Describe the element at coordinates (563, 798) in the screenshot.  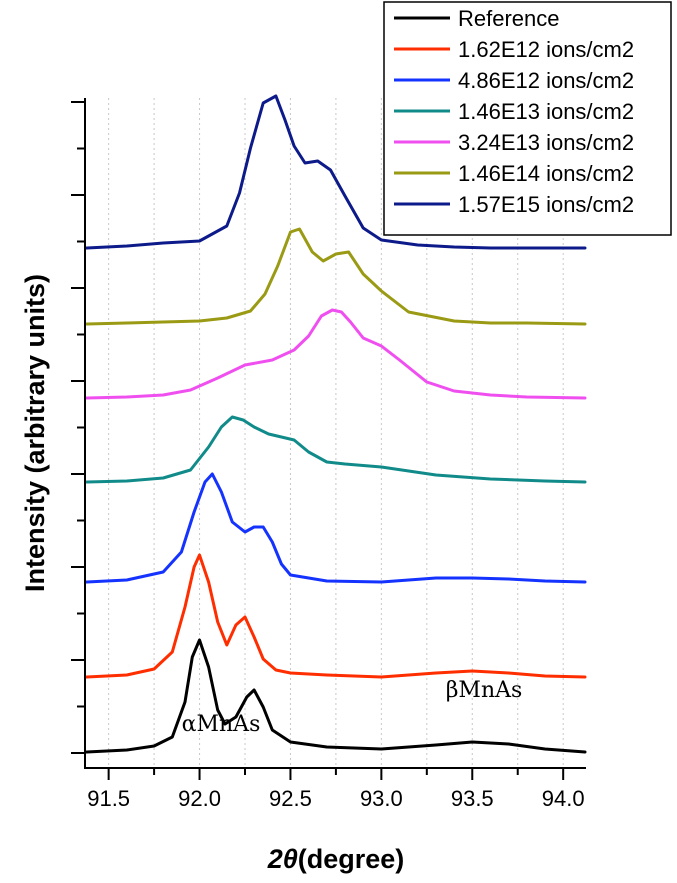
I see `x-tick-label: 94.0` at that location.